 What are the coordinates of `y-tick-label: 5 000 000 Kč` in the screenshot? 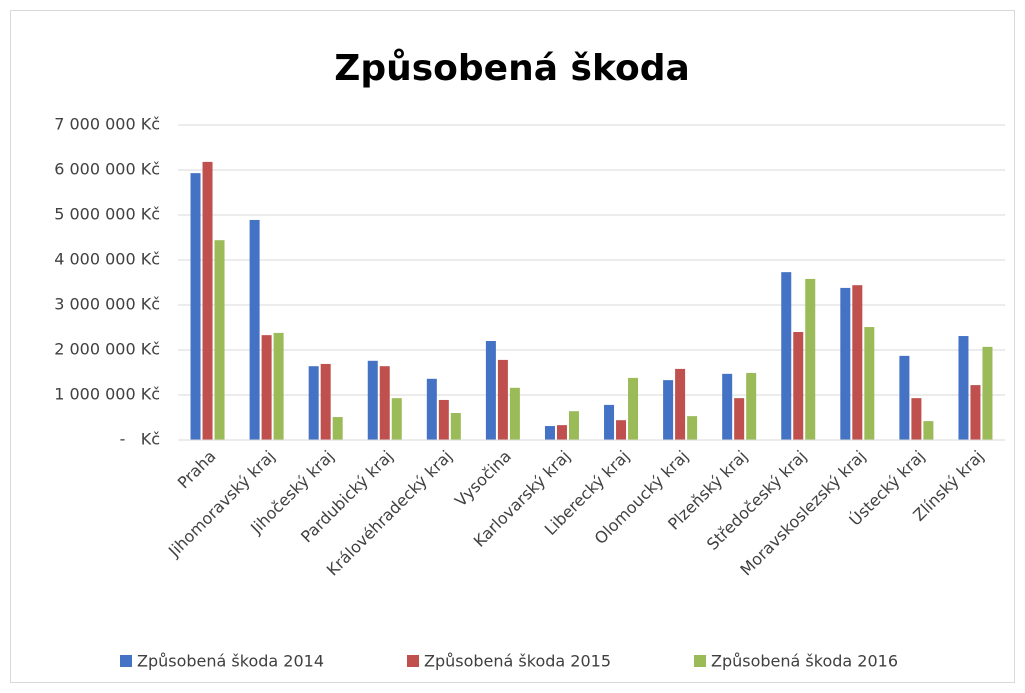 It's located at (107, 214).